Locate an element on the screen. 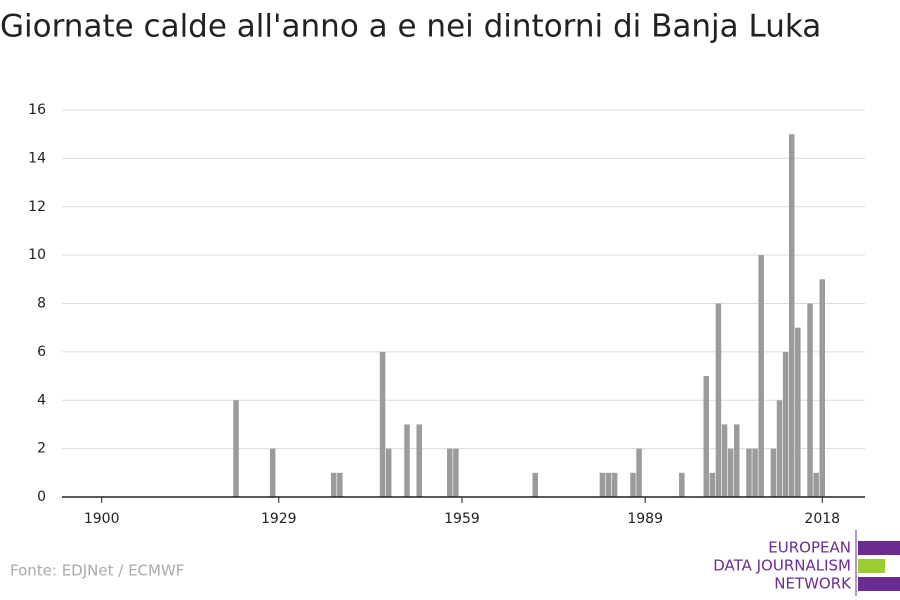  x-tick-label: 1989 is located at coordinates (645, 519).